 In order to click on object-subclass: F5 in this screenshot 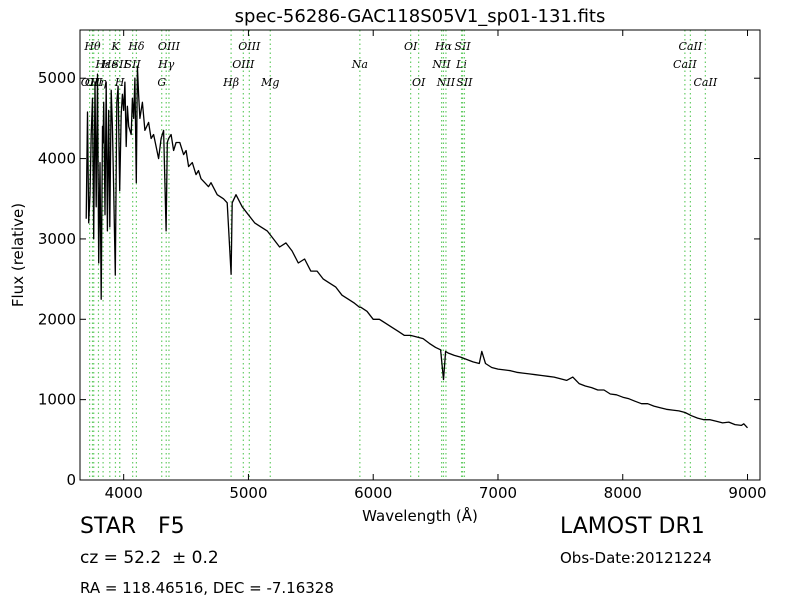, I will do `click(171, 526)`.